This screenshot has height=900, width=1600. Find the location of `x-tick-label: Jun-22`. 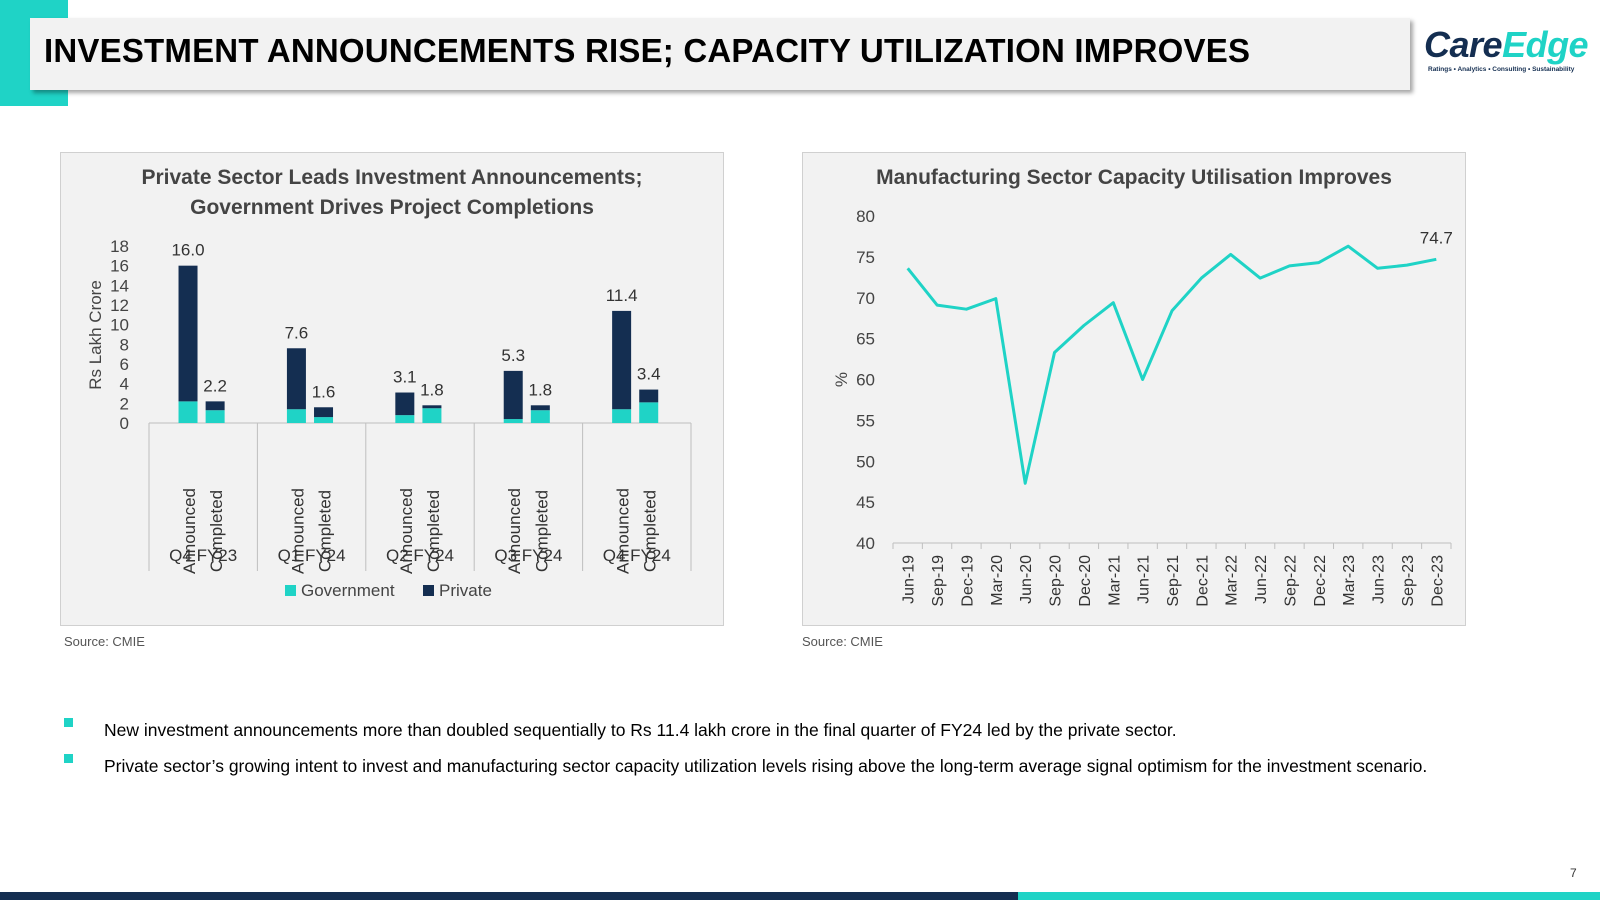

x-tick-label: Jun-22 is located at coordinates (1261, 579).